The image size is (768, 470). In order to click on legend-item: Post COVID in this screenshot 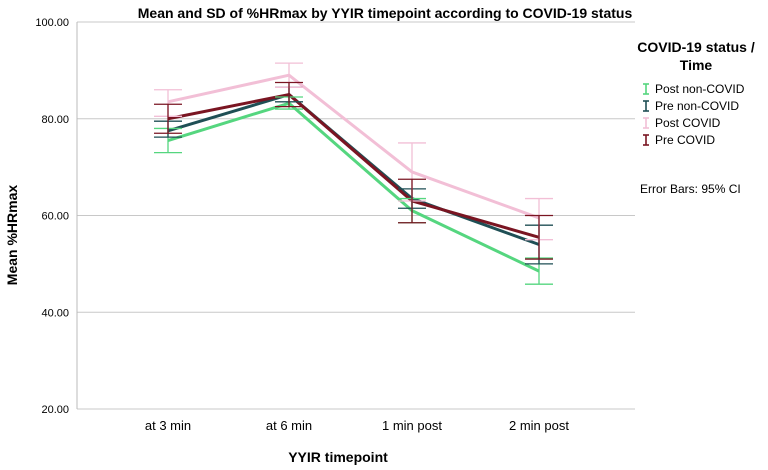, I will do `click(682, 123)`.